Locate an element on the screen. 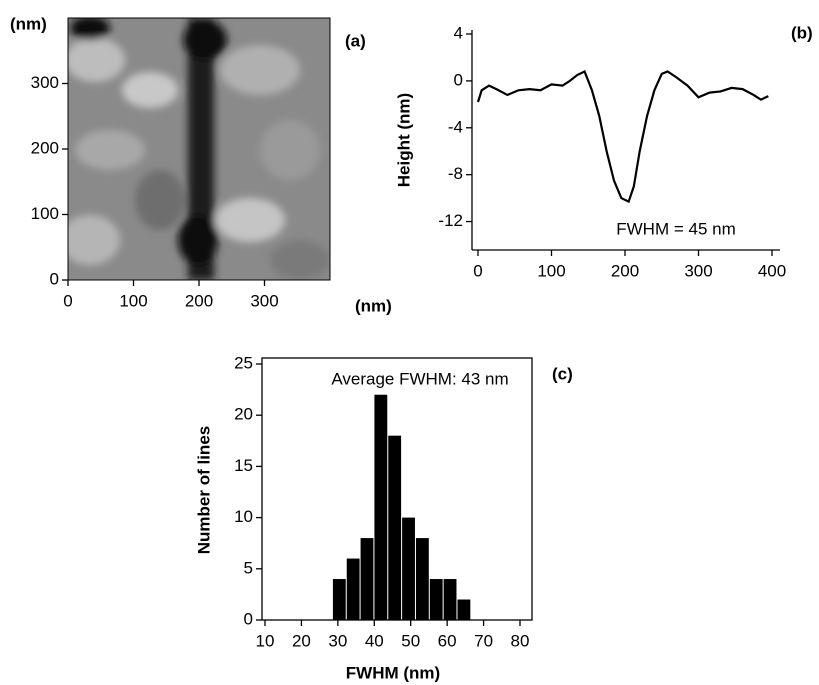 The image size is (819, 685). x-axis-label: FWHM (nm) is located at coordinates (393, 672).